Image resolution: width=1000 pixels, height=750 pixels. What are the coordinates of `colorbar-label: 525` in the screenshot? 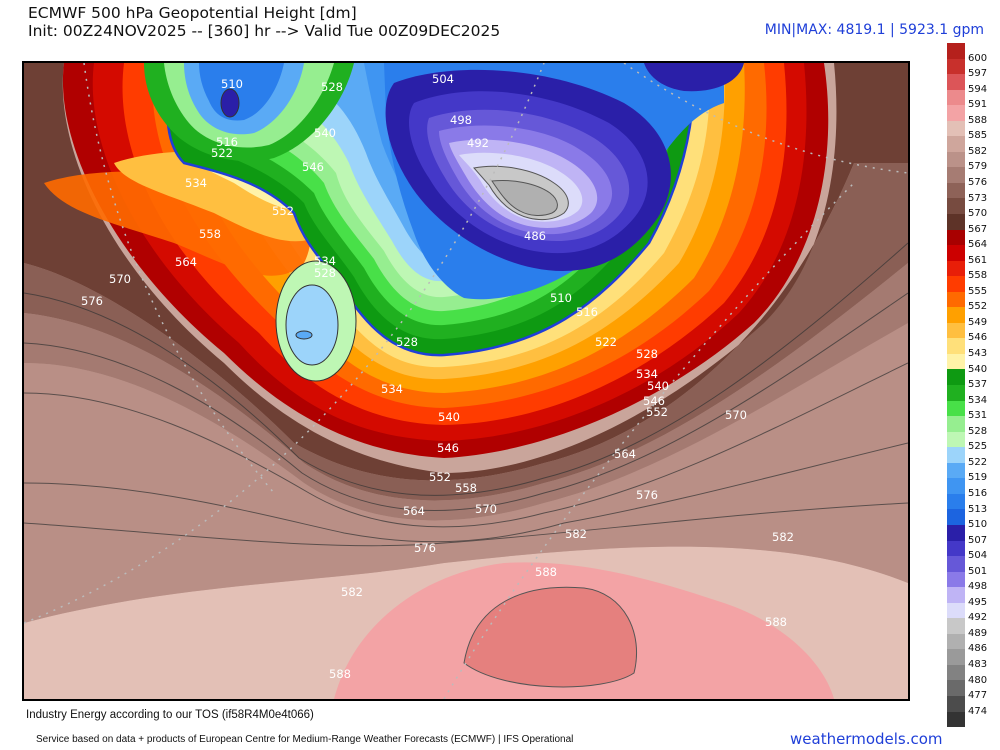 It's located at (978, 447).